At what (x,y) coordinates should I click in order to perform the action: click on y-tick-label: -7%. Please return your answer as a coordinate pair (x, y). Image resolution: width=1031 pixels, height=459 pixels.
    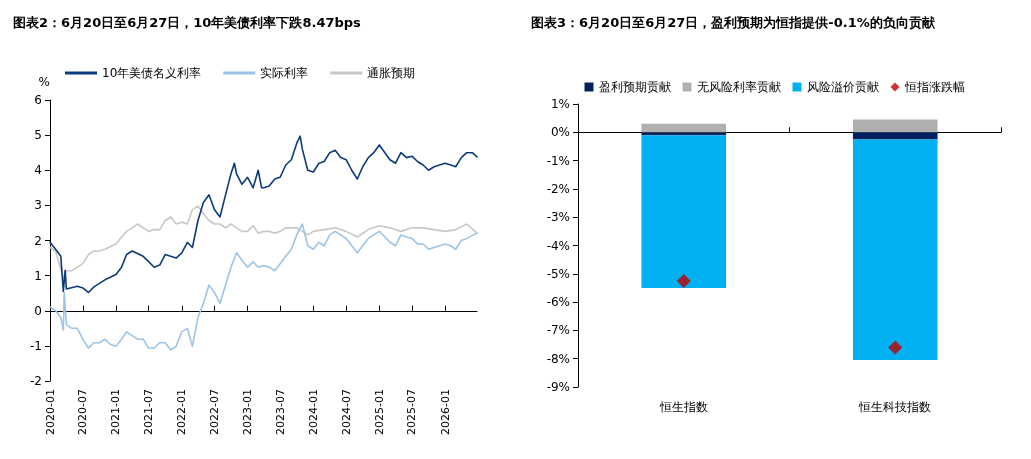
    Looking at the image, I should click on (558, 330).